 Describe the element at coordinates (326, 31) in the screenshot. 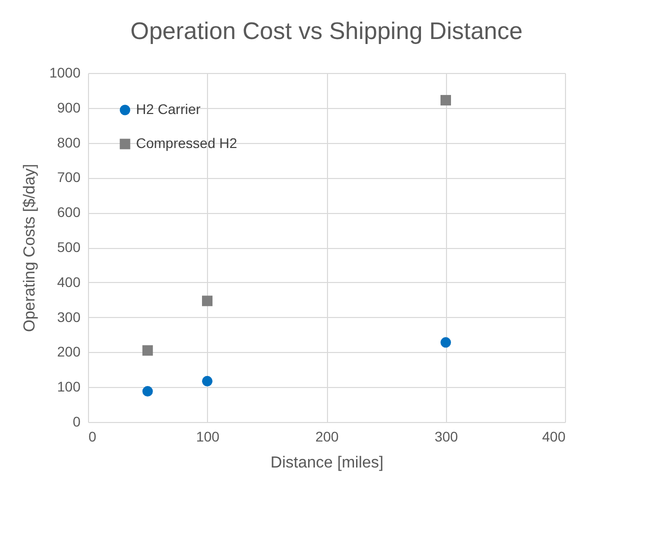

I see `chart-title: Operation Cost vs Shipping Distance` at that location.